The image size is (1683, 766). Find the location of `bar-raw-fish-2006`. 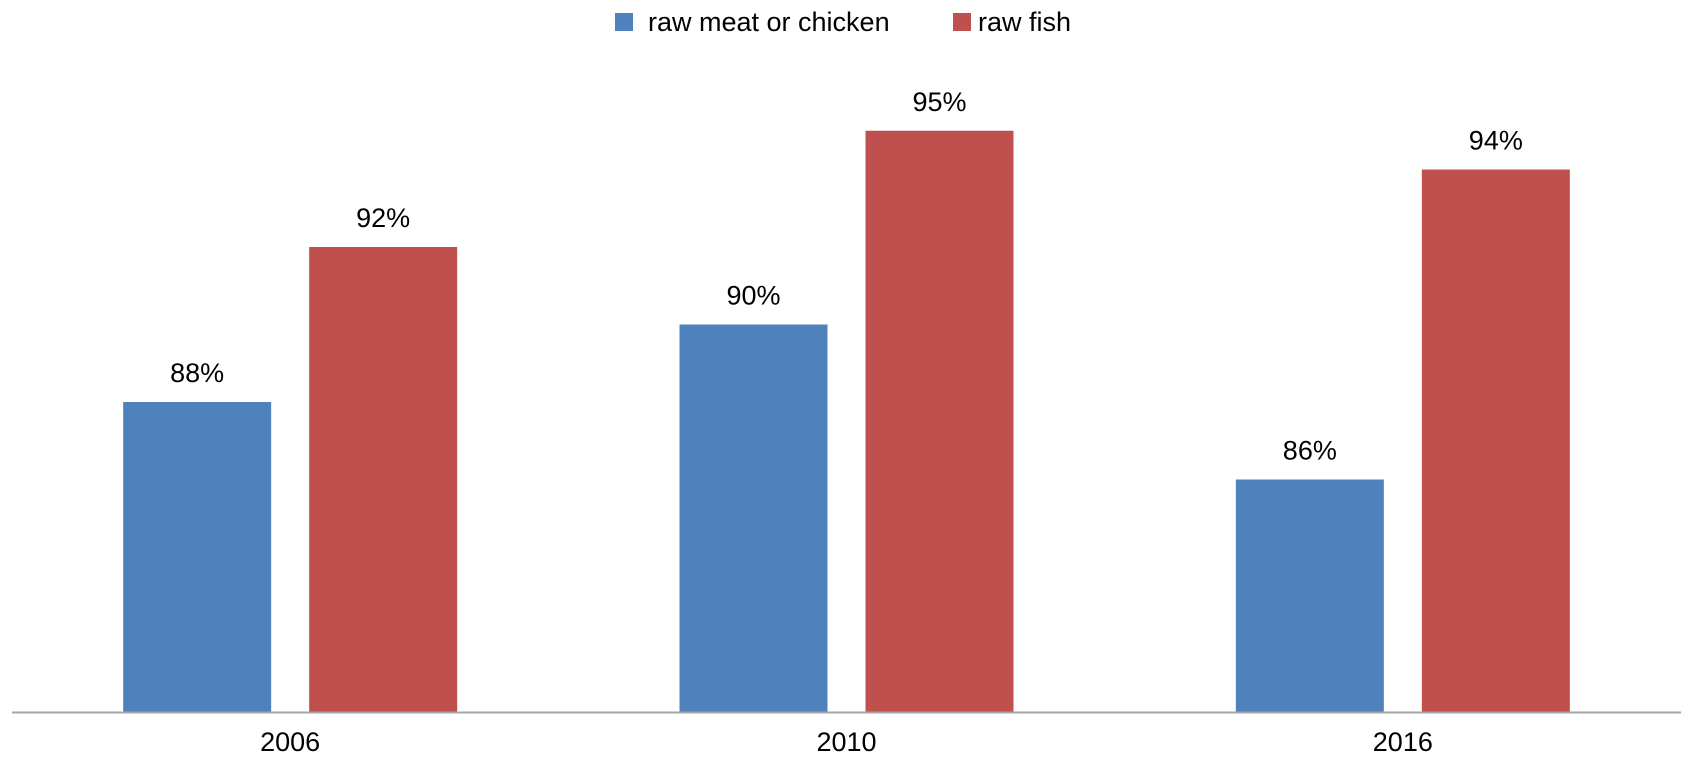

bar-raw-fish-2006 is located at coordinates (383, 479).